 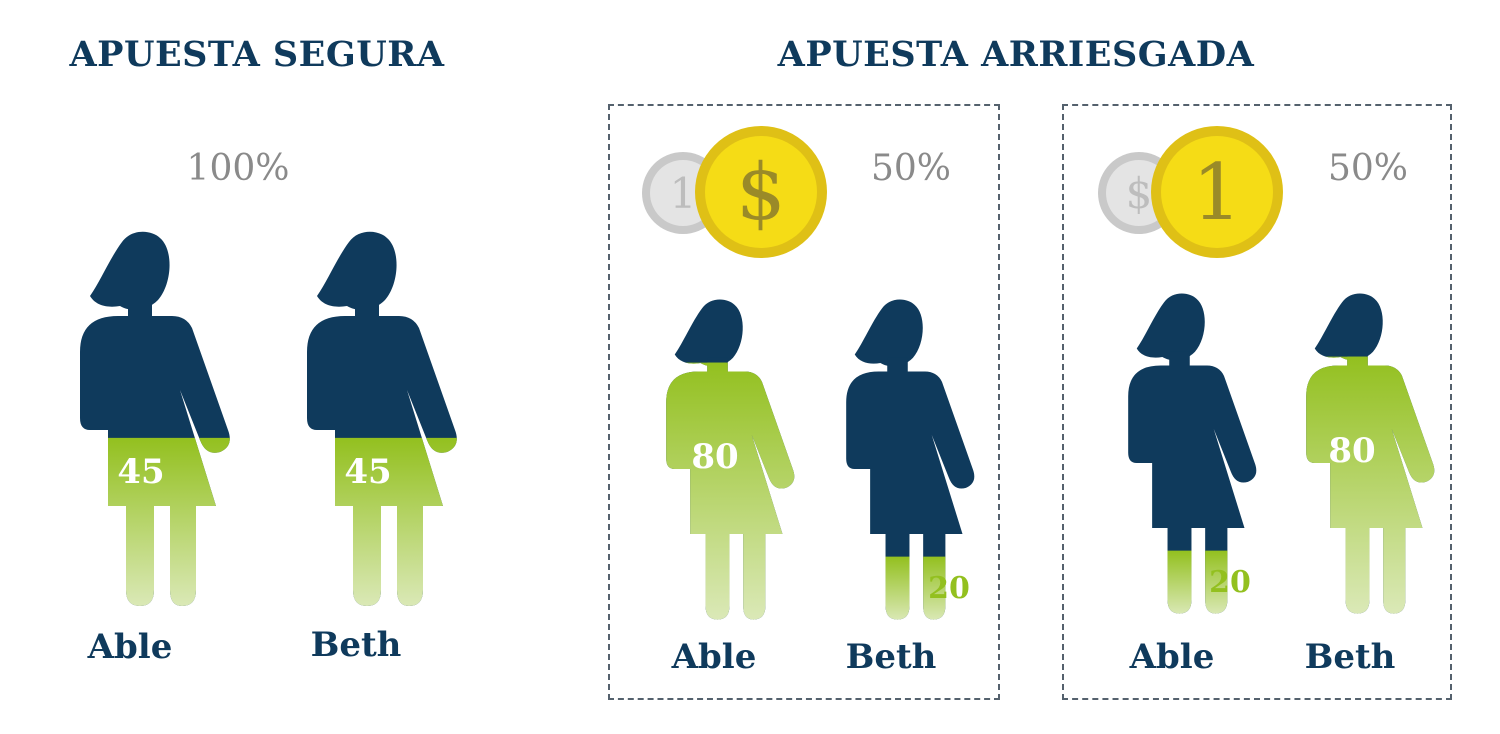 I want to click on person-figure-sure-beth, so click(x=382, y=418).